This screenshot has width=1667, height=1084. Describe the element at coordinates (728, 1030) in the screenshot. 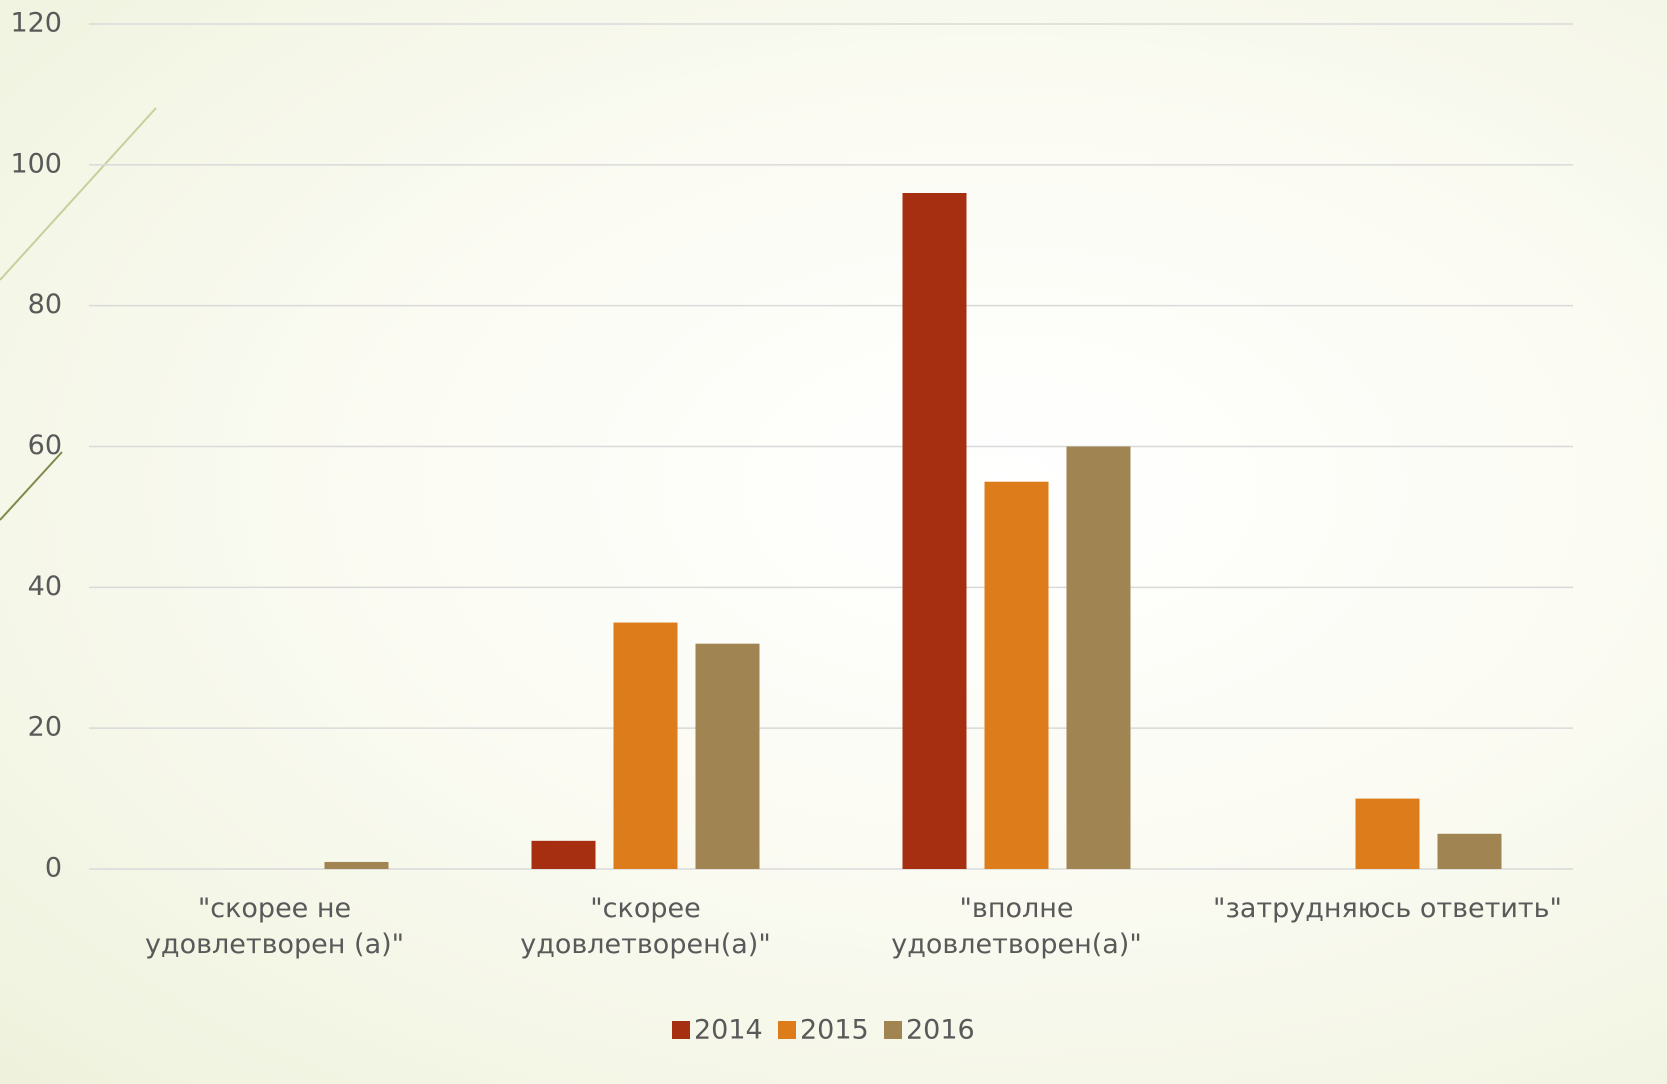

I see `legend-label: 2014` at that location.